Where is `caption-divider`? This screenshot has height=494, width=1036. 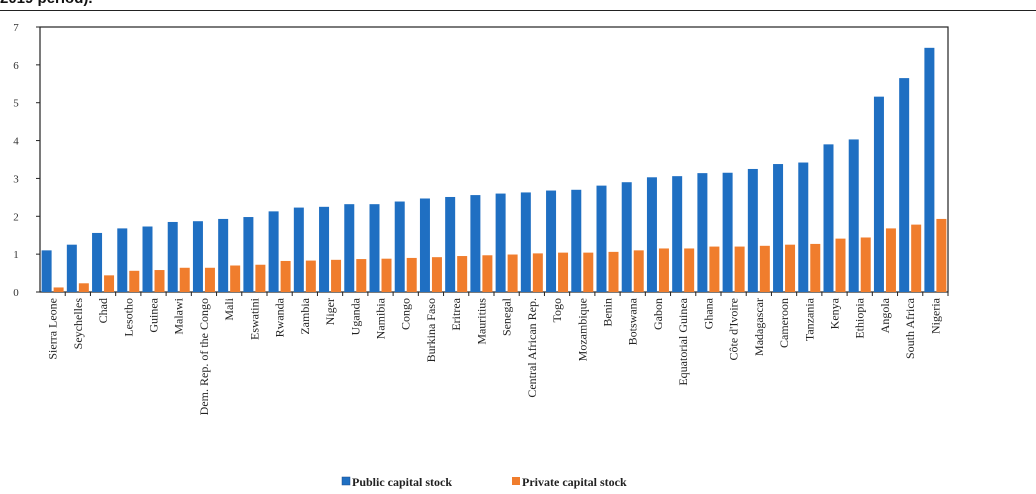
caption-divider is located at coordinates (518, 10).